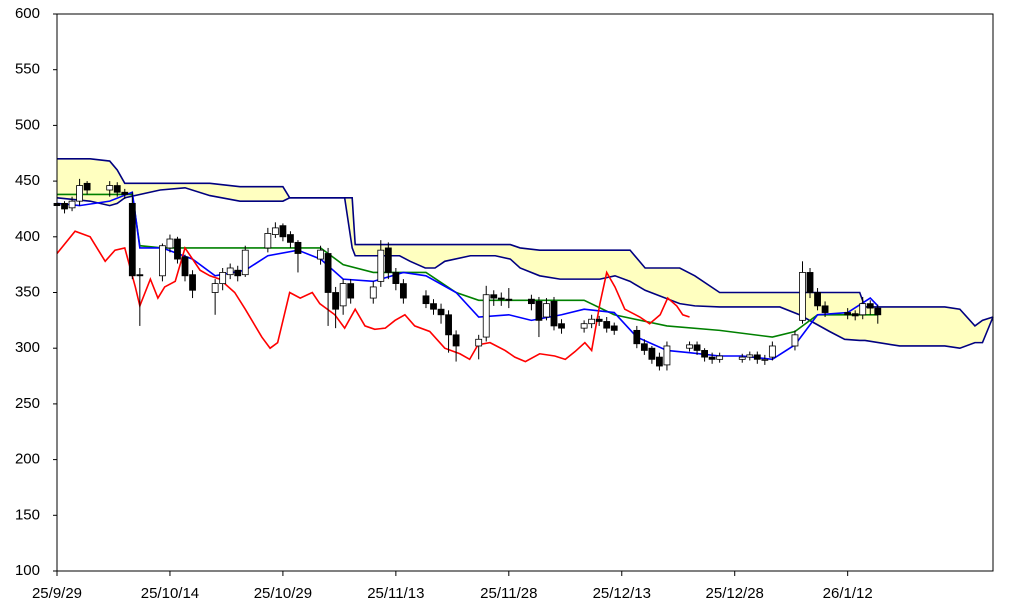 The width and height of the screenshot is (1024, 604). Describe the element at coordinates (283, 593) in the screenshot. I see `x-tick-label: 25/10/29` at that location.